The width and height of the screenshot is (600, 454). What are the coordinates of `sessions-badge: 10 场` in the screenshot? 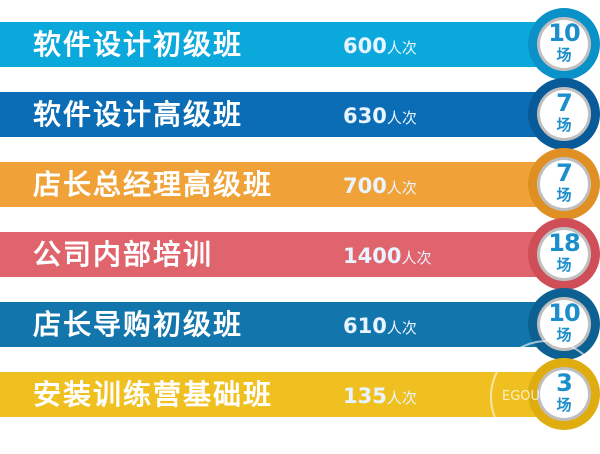 It's located at (564, 44).